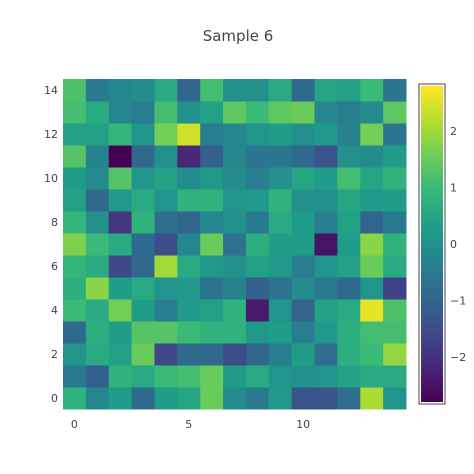 The image size is (474, 474). Describe the element at coordinates (51, 178) in the screenshot. I see `y-tick-label: 10` at that location.